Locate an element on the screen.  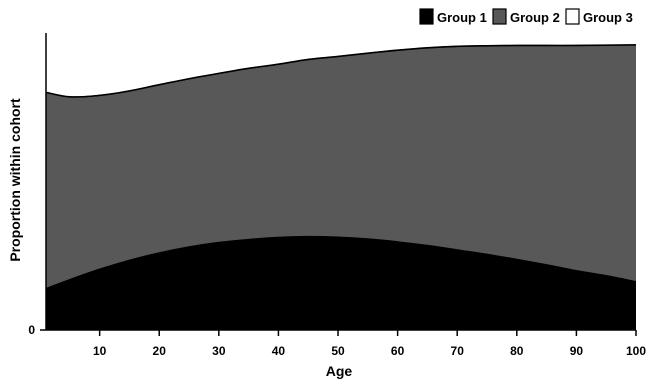
x-tick-label: 20 is located at coordinates (160, 351).